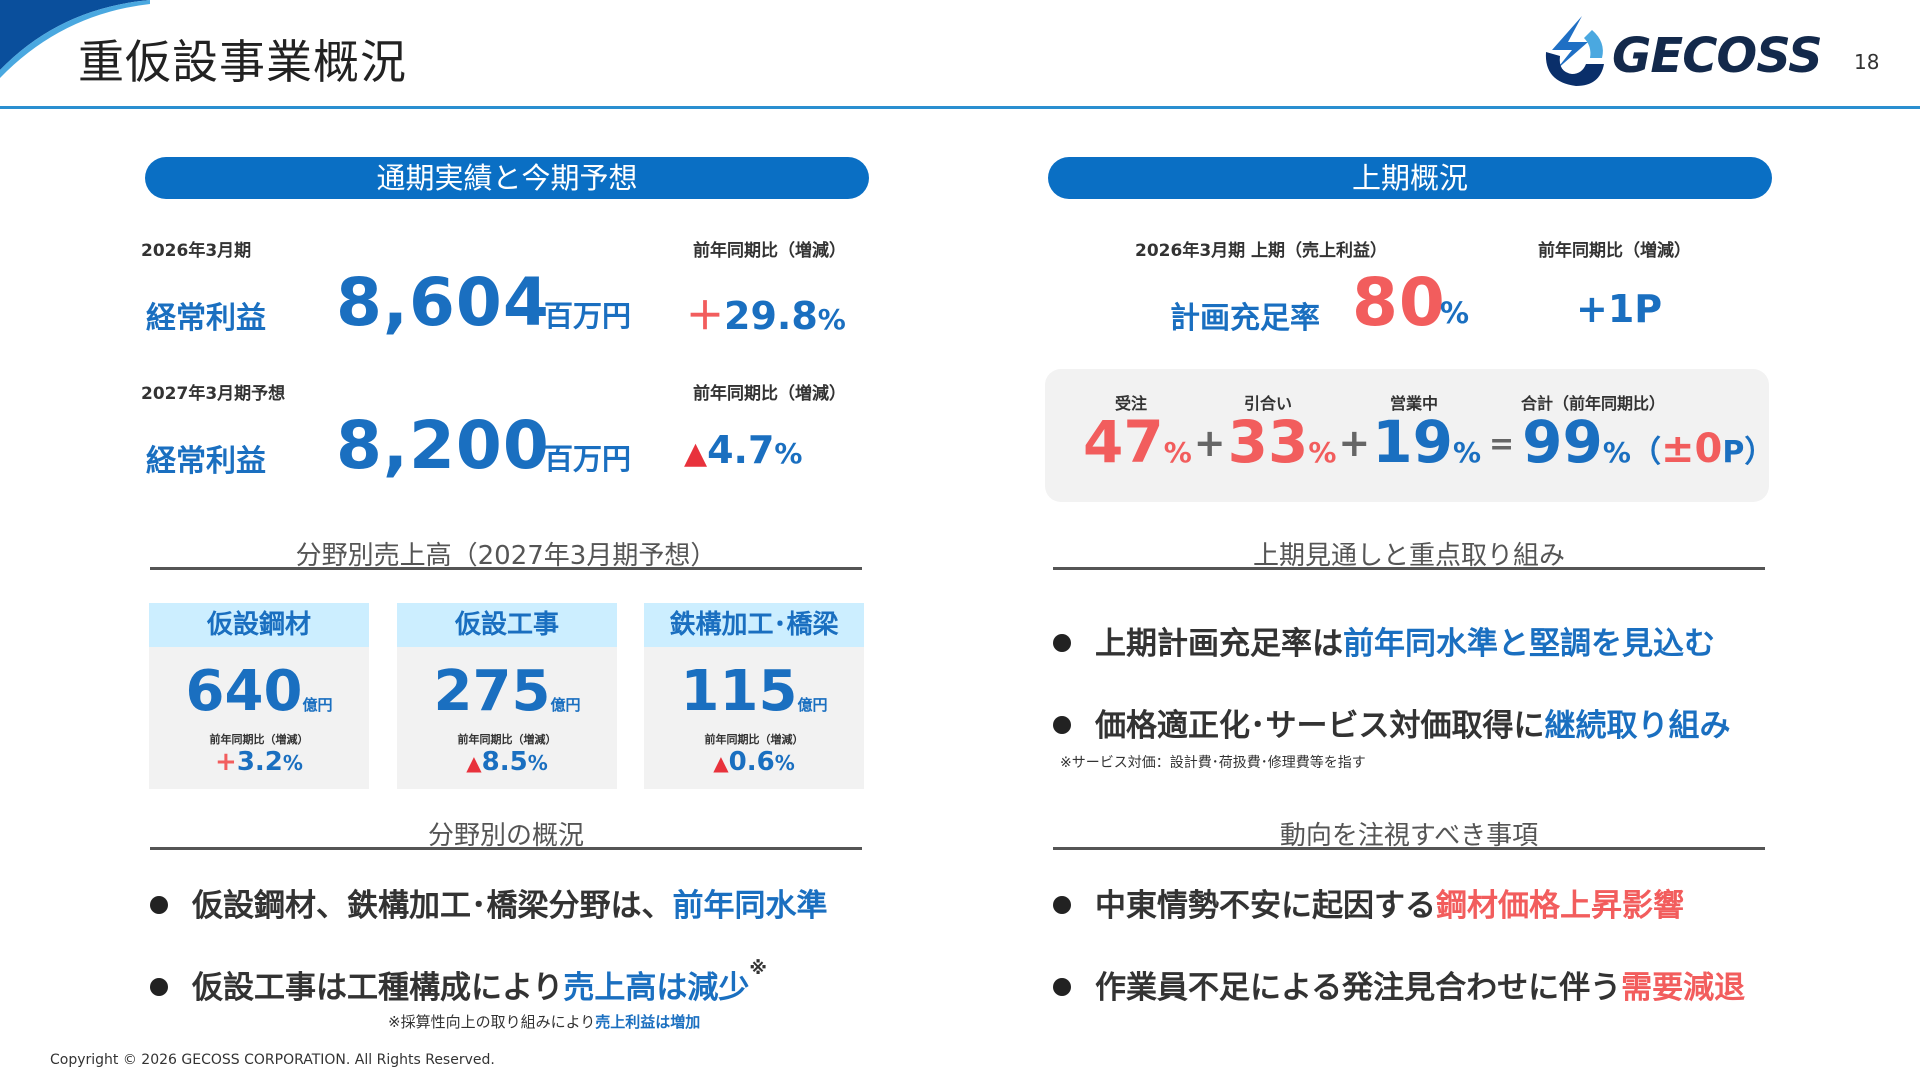  I want to click on breakdown-label-in-sales: 営業中, so click(1414, 403).